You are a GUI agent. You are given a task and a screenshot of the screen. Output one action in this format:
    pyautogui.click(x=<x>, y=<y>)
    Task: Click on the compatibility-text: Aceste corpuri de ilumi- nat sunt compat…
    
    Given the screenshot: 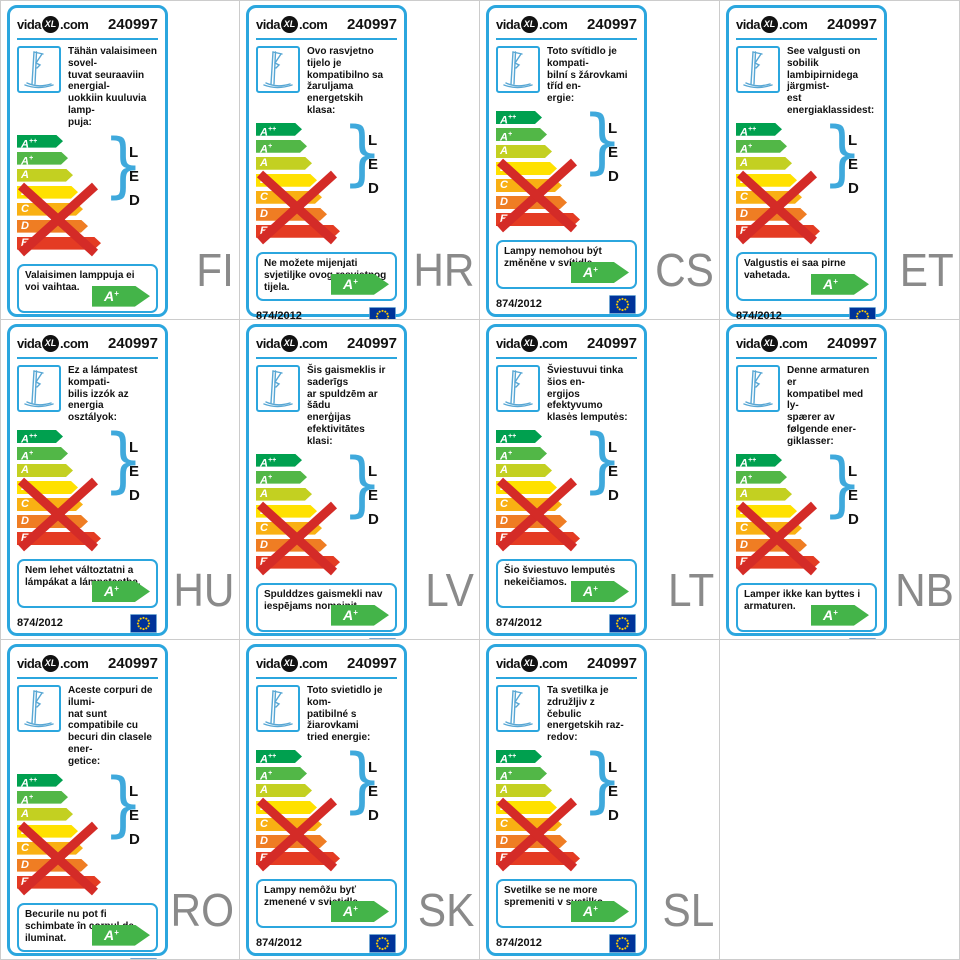 What is the action you would take?
    pyautogui.click(x=110, y=726)
    